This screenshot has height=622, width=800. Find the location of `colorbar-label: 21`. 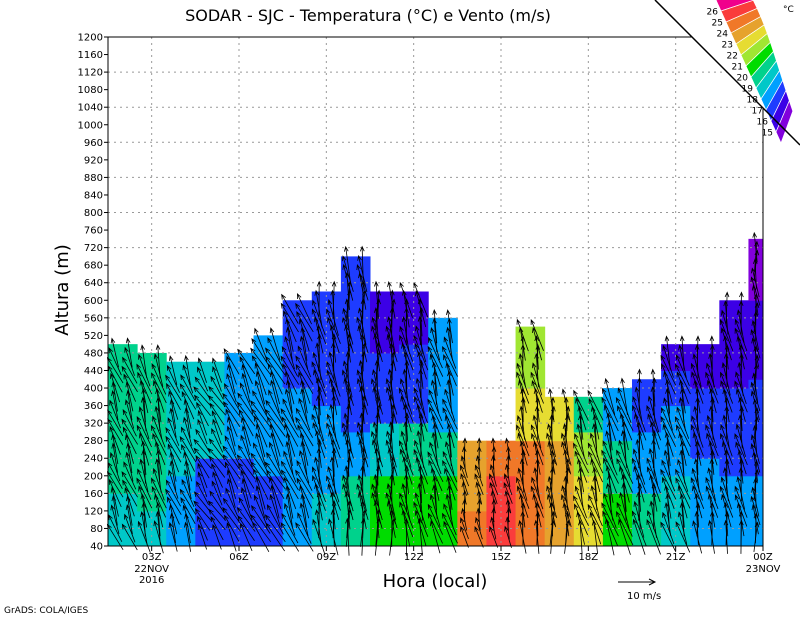

colorbar-label: 21 is located at coordinates (737, 68).